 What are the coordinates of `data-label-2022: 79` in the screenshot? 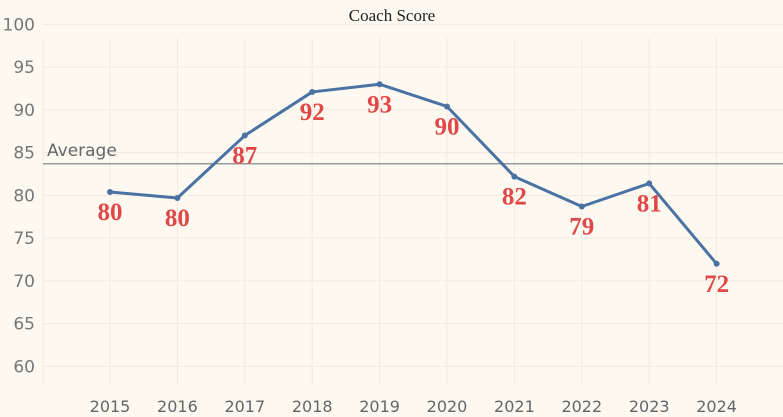 It's located at (581, 227).